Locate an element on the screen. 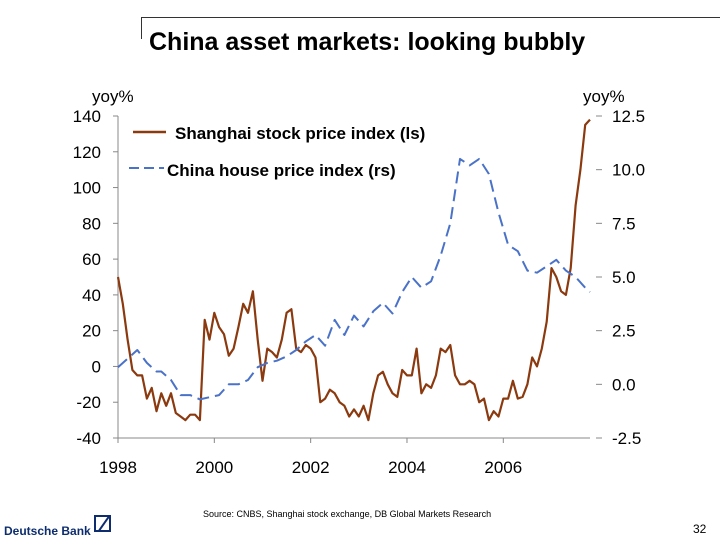  y-axis-left-label: yoy% is located at coordinates (113, 96).